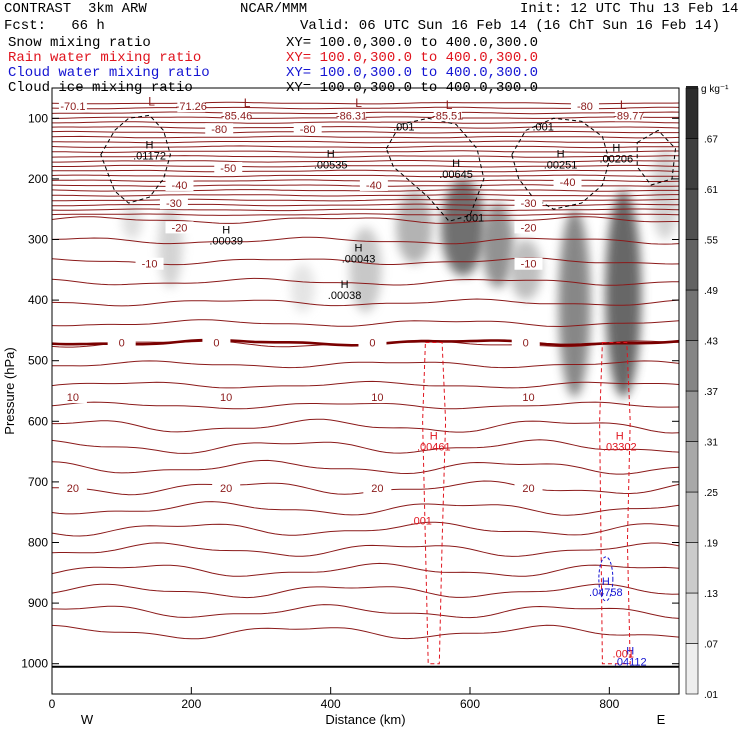  Describe the element at coordinates (331, 704) in the screenshot. I see `x-tick-label: 400` at that location.